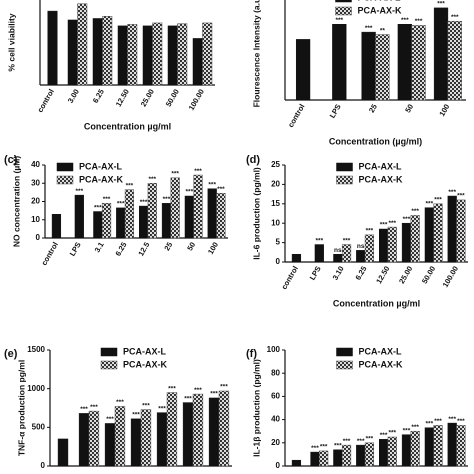 Image resolution: width=474 pixels, height=474 pixels. Describe the element at coordinates (338, 250) in the screenshot. I see `significance-label: ns` at that location.